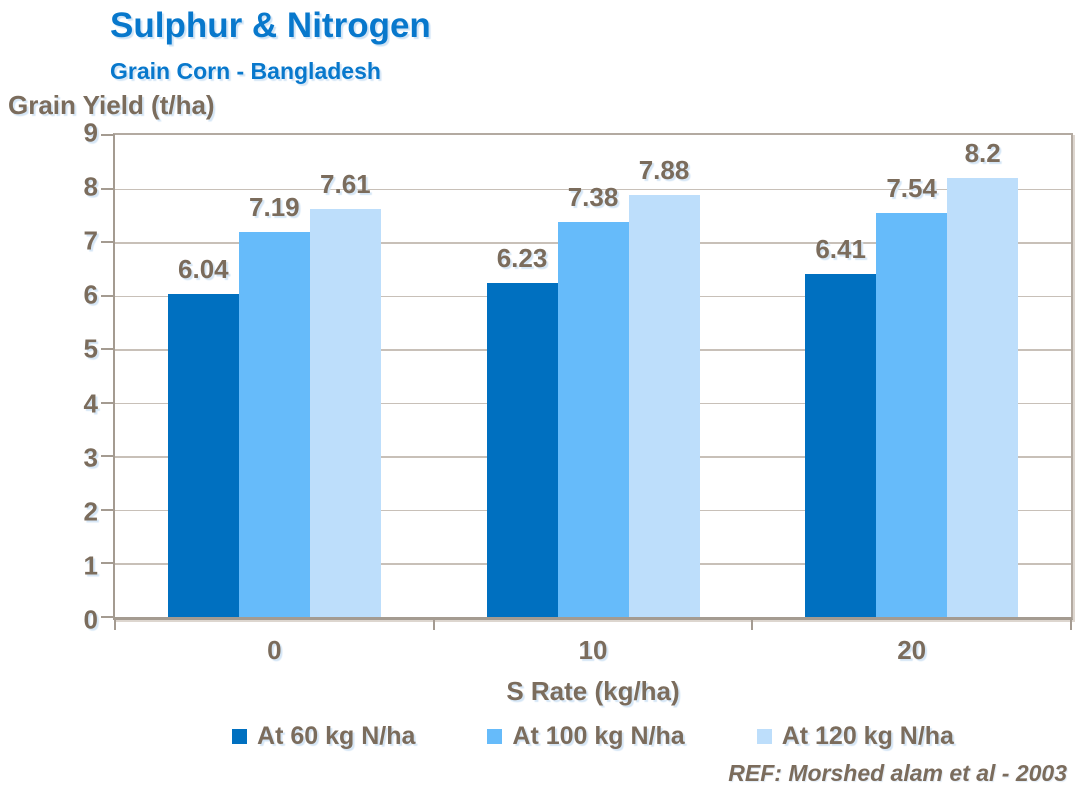 The image size is (1083, 798). Describe the element at coordinates (897, 773) in the screenshot. I see `reference-note: REF: Morshed alam et al - 2003` at that location.